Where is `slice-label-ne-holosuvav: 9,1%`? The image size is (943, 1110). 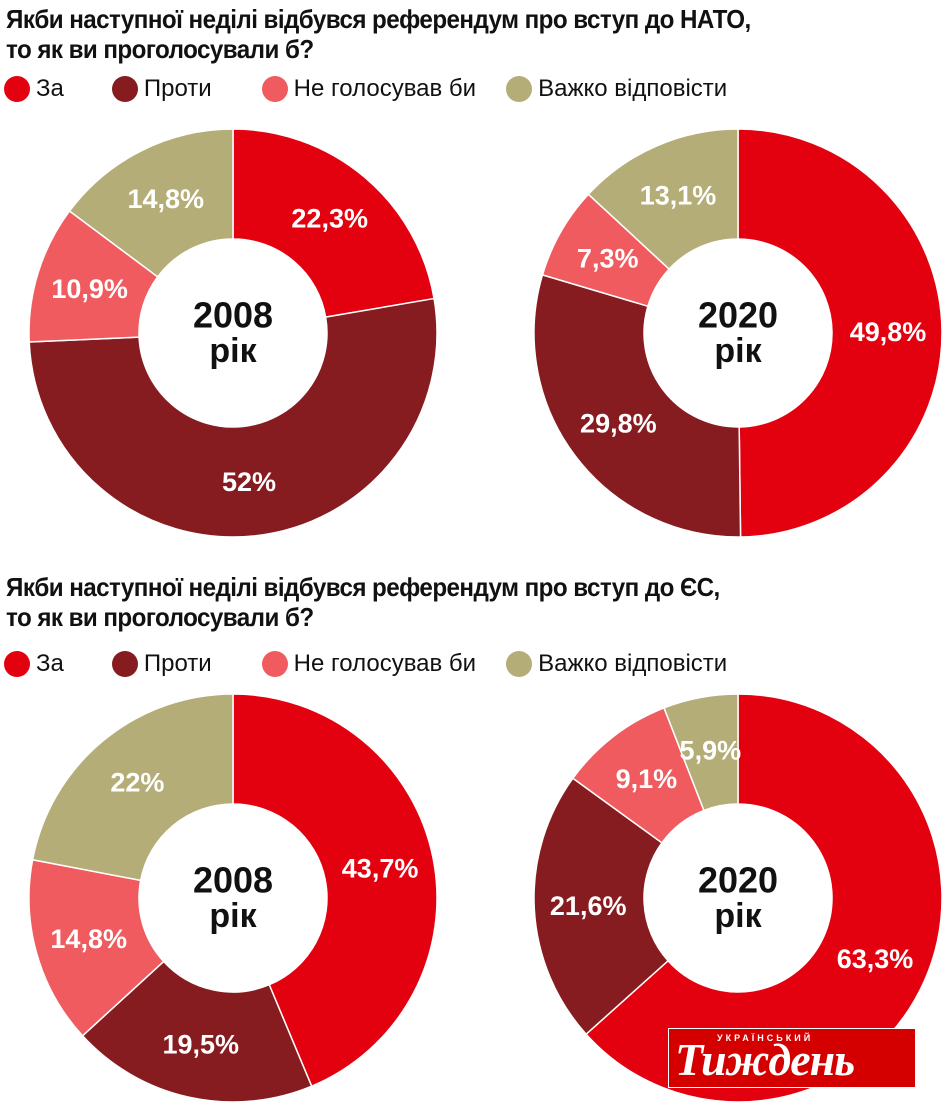 slice-label-ne-holosuvav: 9,1% is located at coordinates (647, 779).